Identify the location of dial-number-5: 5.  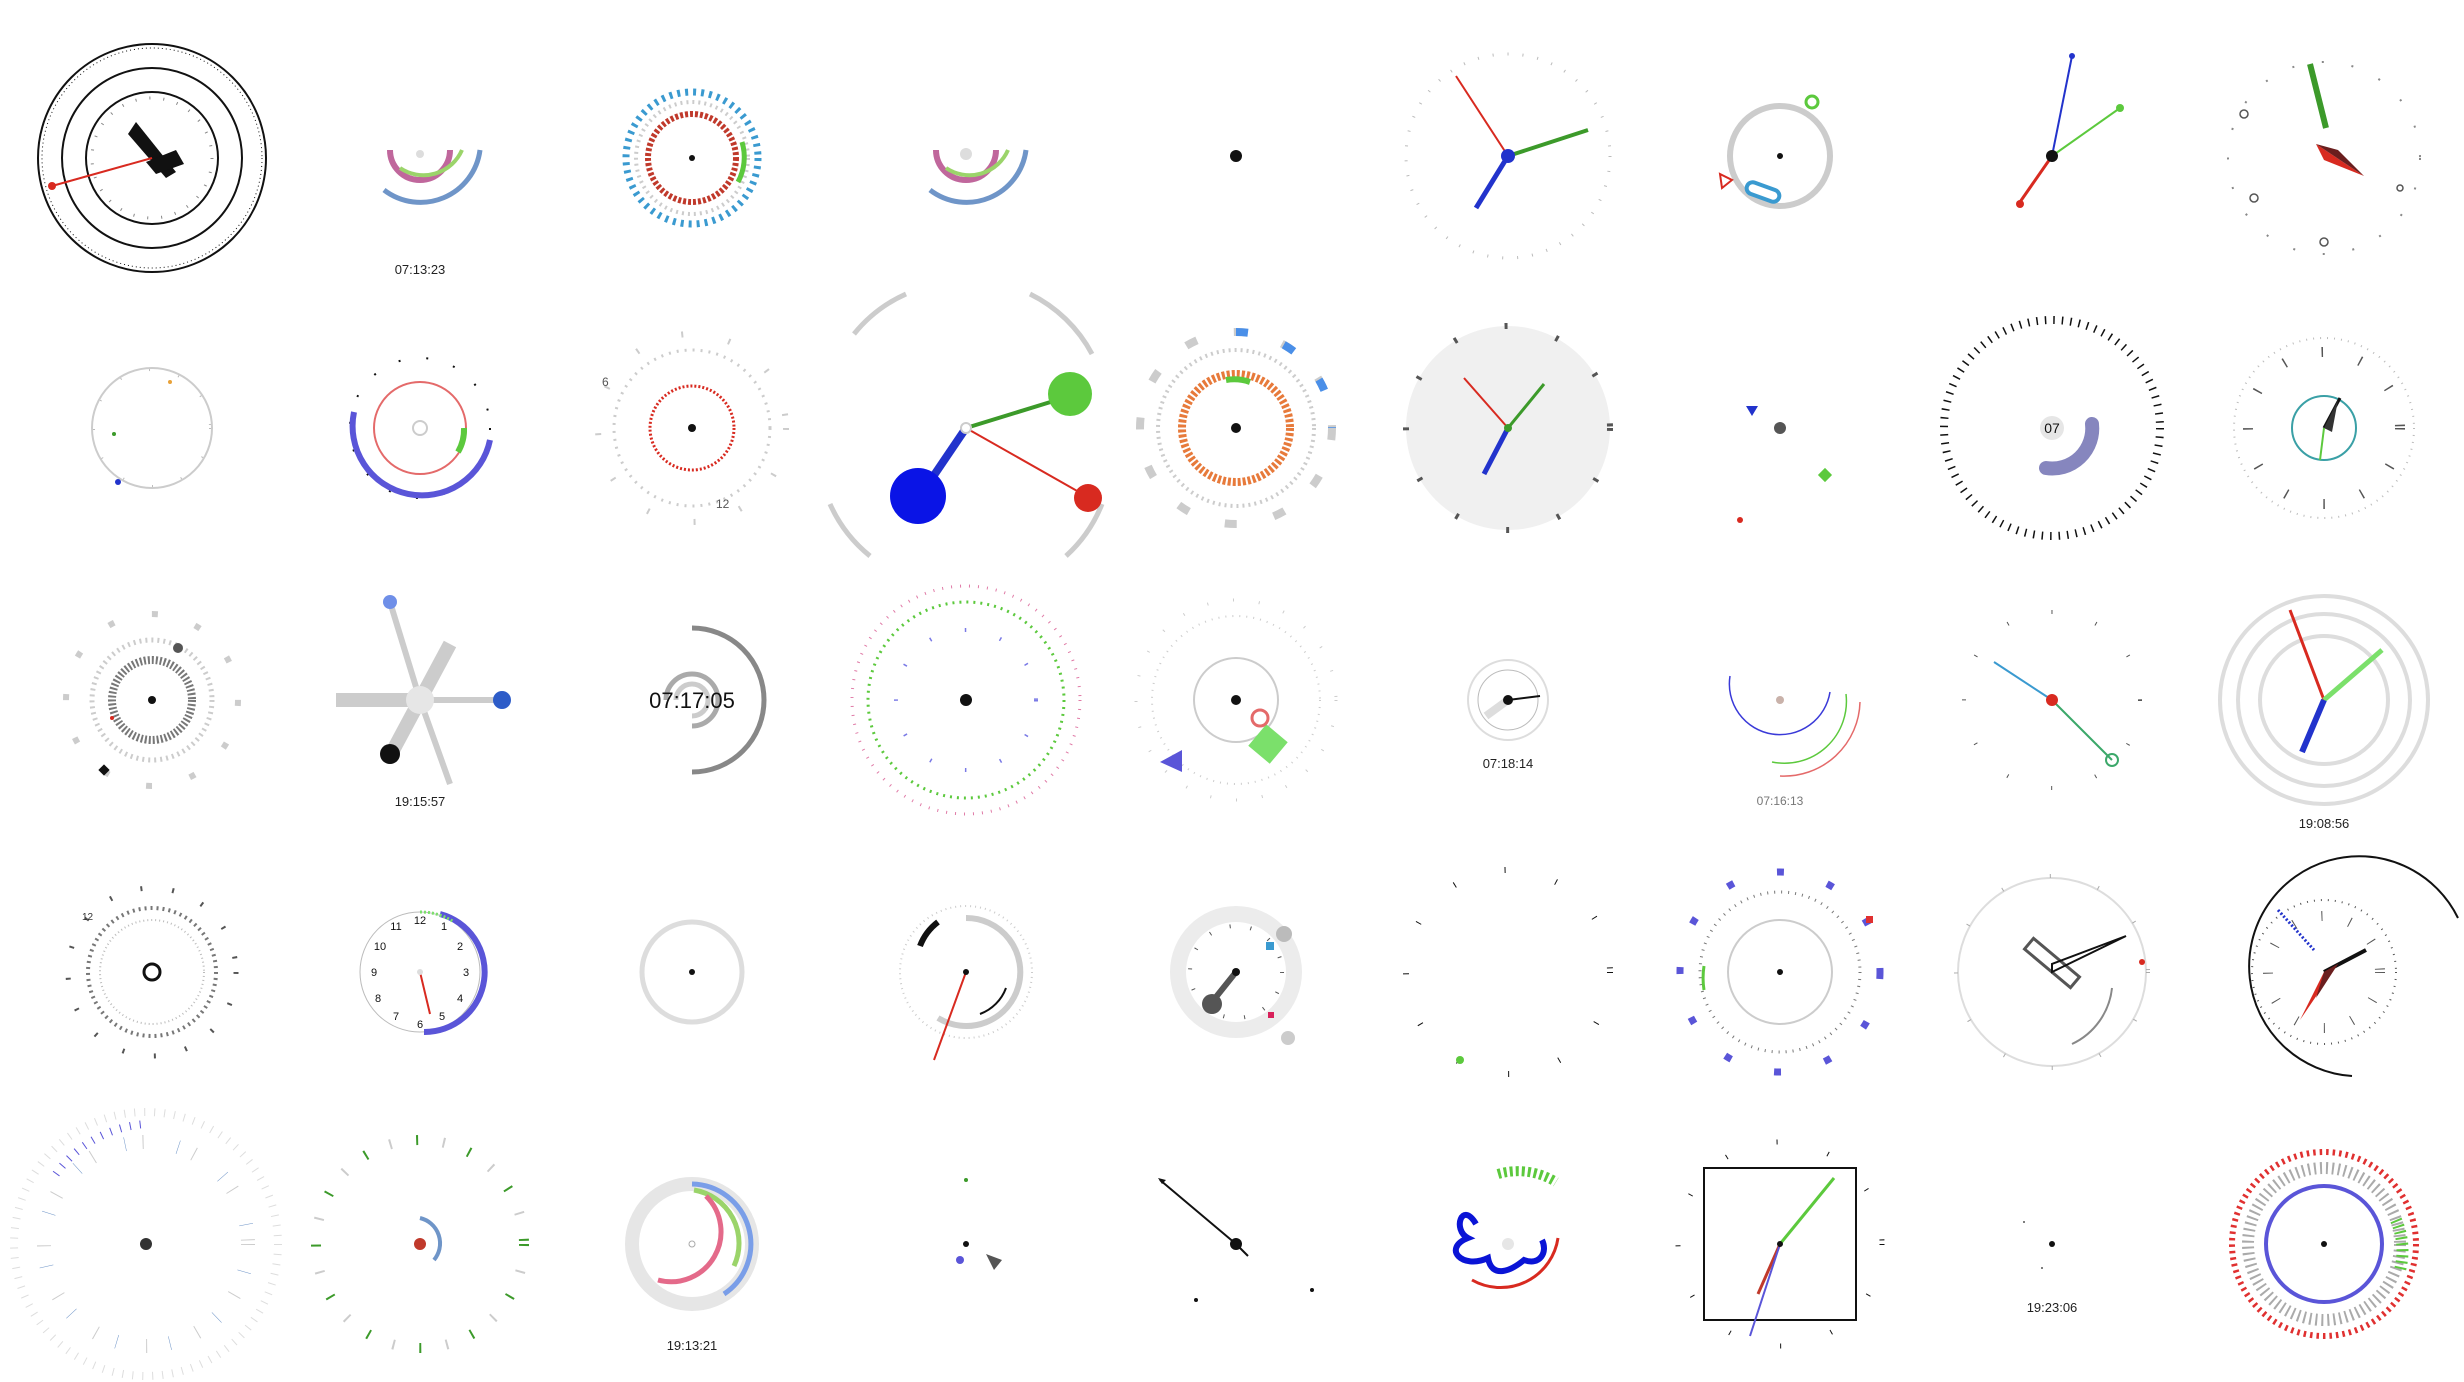
(442, 1017).